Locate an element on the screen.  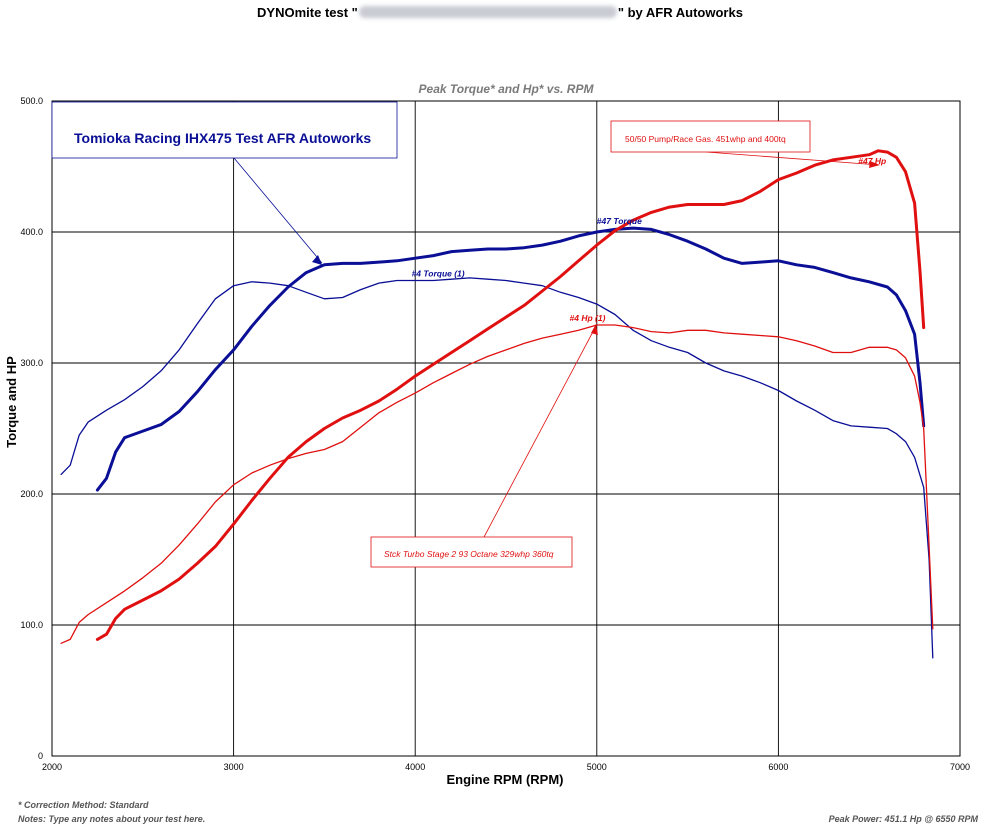
redacted-test-name is located at coordinates (487, 12).